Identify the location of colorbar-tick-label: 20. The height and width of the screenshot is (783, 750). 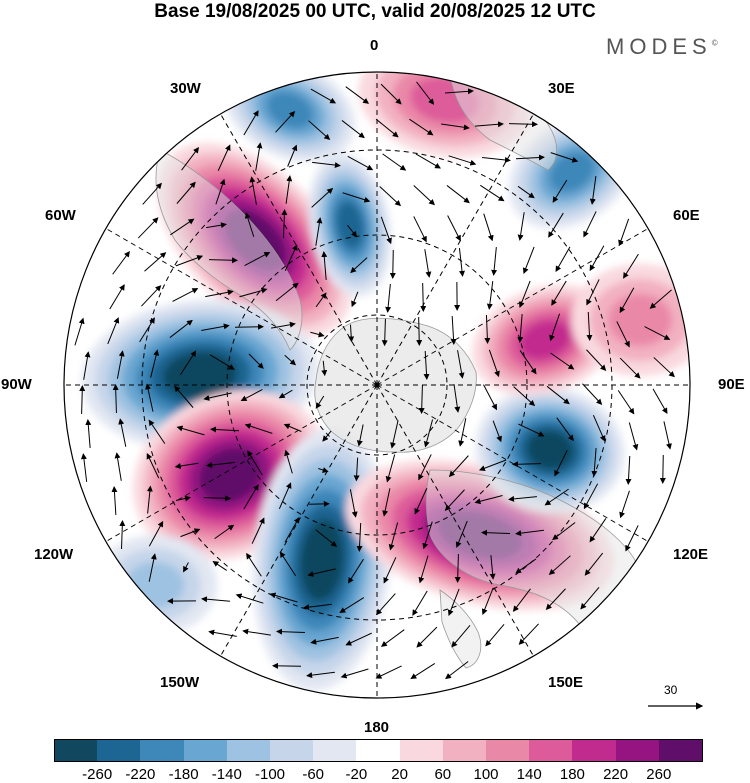
(399, 774).